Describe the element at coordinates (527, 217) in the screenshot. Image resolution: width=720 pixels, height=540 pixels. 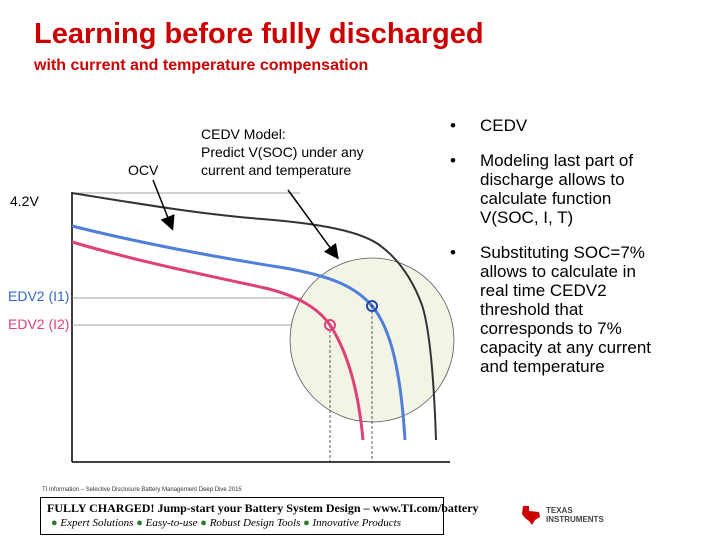
I see `bullet-line: V(SOC, I, T)` at that location.